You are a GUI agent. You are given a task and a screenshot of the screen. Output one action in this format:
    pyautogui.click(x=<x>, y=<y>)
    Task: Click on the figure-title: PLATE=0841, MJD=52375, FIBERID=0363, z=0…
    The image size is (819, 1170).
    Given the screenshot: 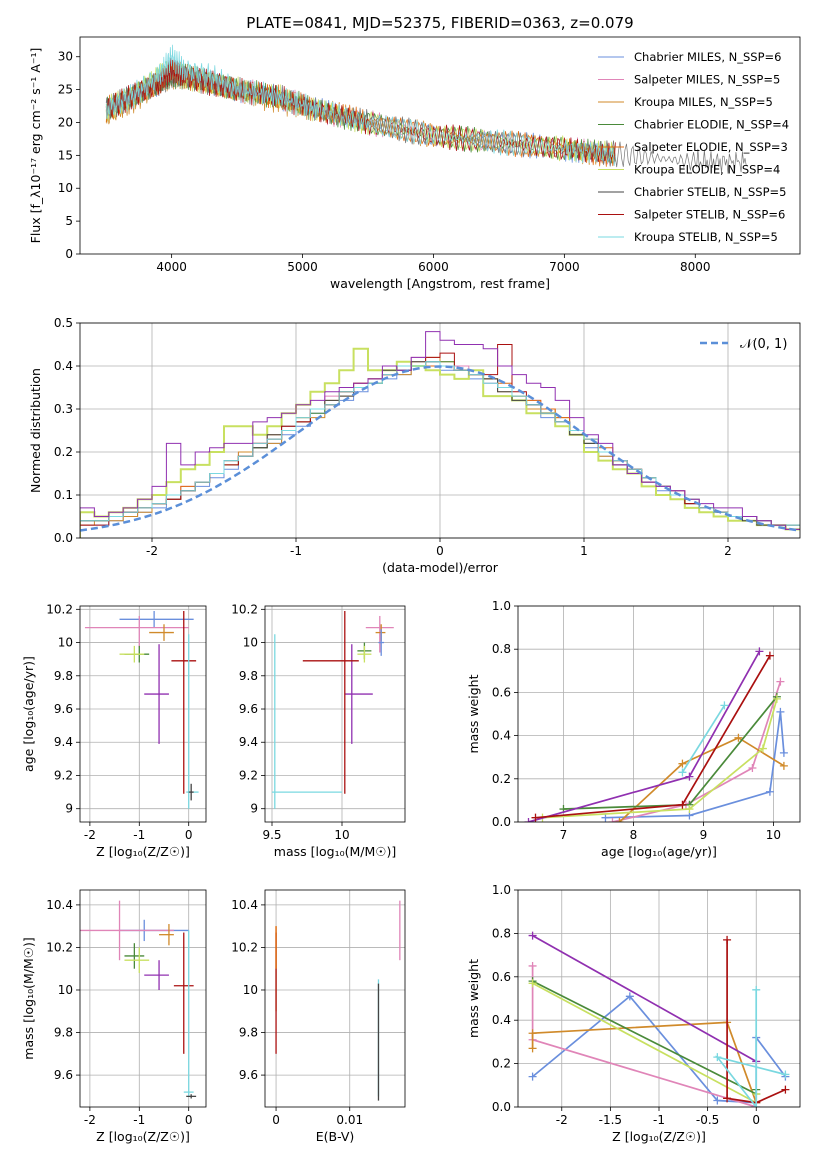 What is the action you would take?
    pyautogui.click(x=439, y=23)
    